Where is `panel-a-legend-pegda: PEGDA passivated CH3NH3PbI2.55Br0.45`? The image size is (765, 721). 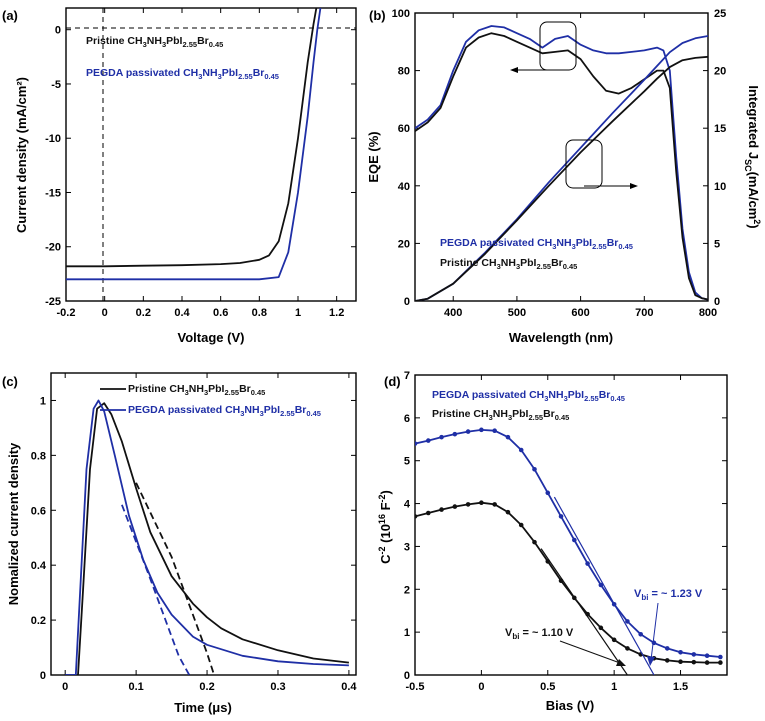
panel-a-legend-pegda: PEGDA passivated CH3NH3PbI2.55Br0.45 is located at coordinates (182, 74).